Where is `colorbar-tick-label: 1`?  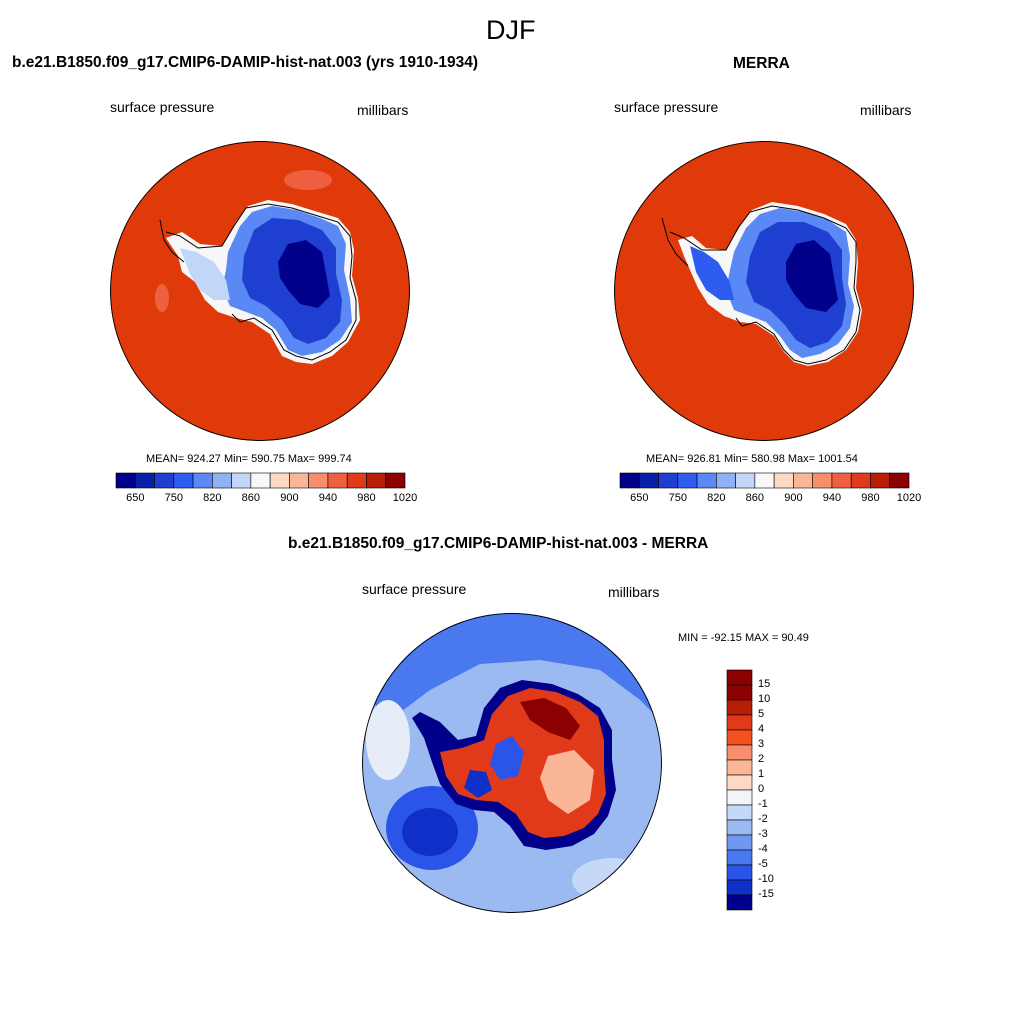
colorbar-tick-label: 1 is located at coordinates (761, 774).